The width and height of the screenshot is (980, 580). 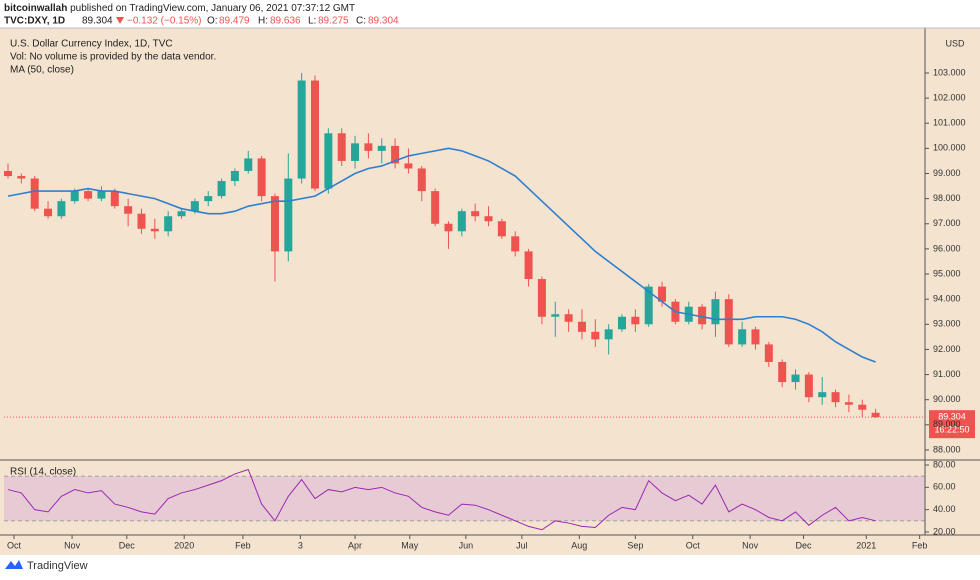 I want to click on open-label: O:, so click(x=212, y=21).